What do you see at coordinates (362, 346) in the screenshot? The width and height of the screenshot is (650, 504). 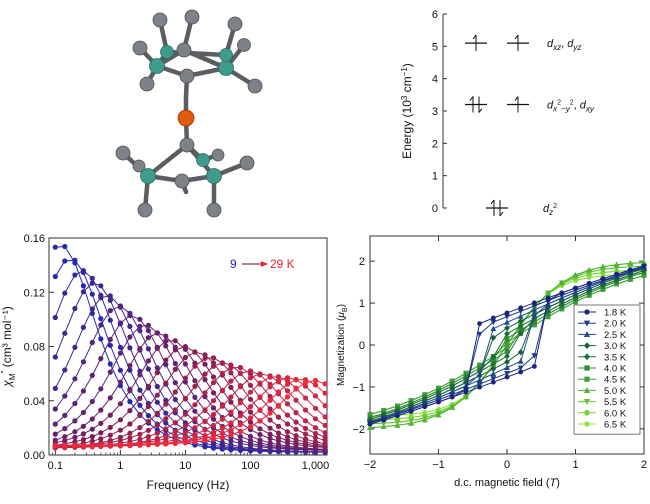 I see `y-tick-label: 0` at bounding box center [362, 346].